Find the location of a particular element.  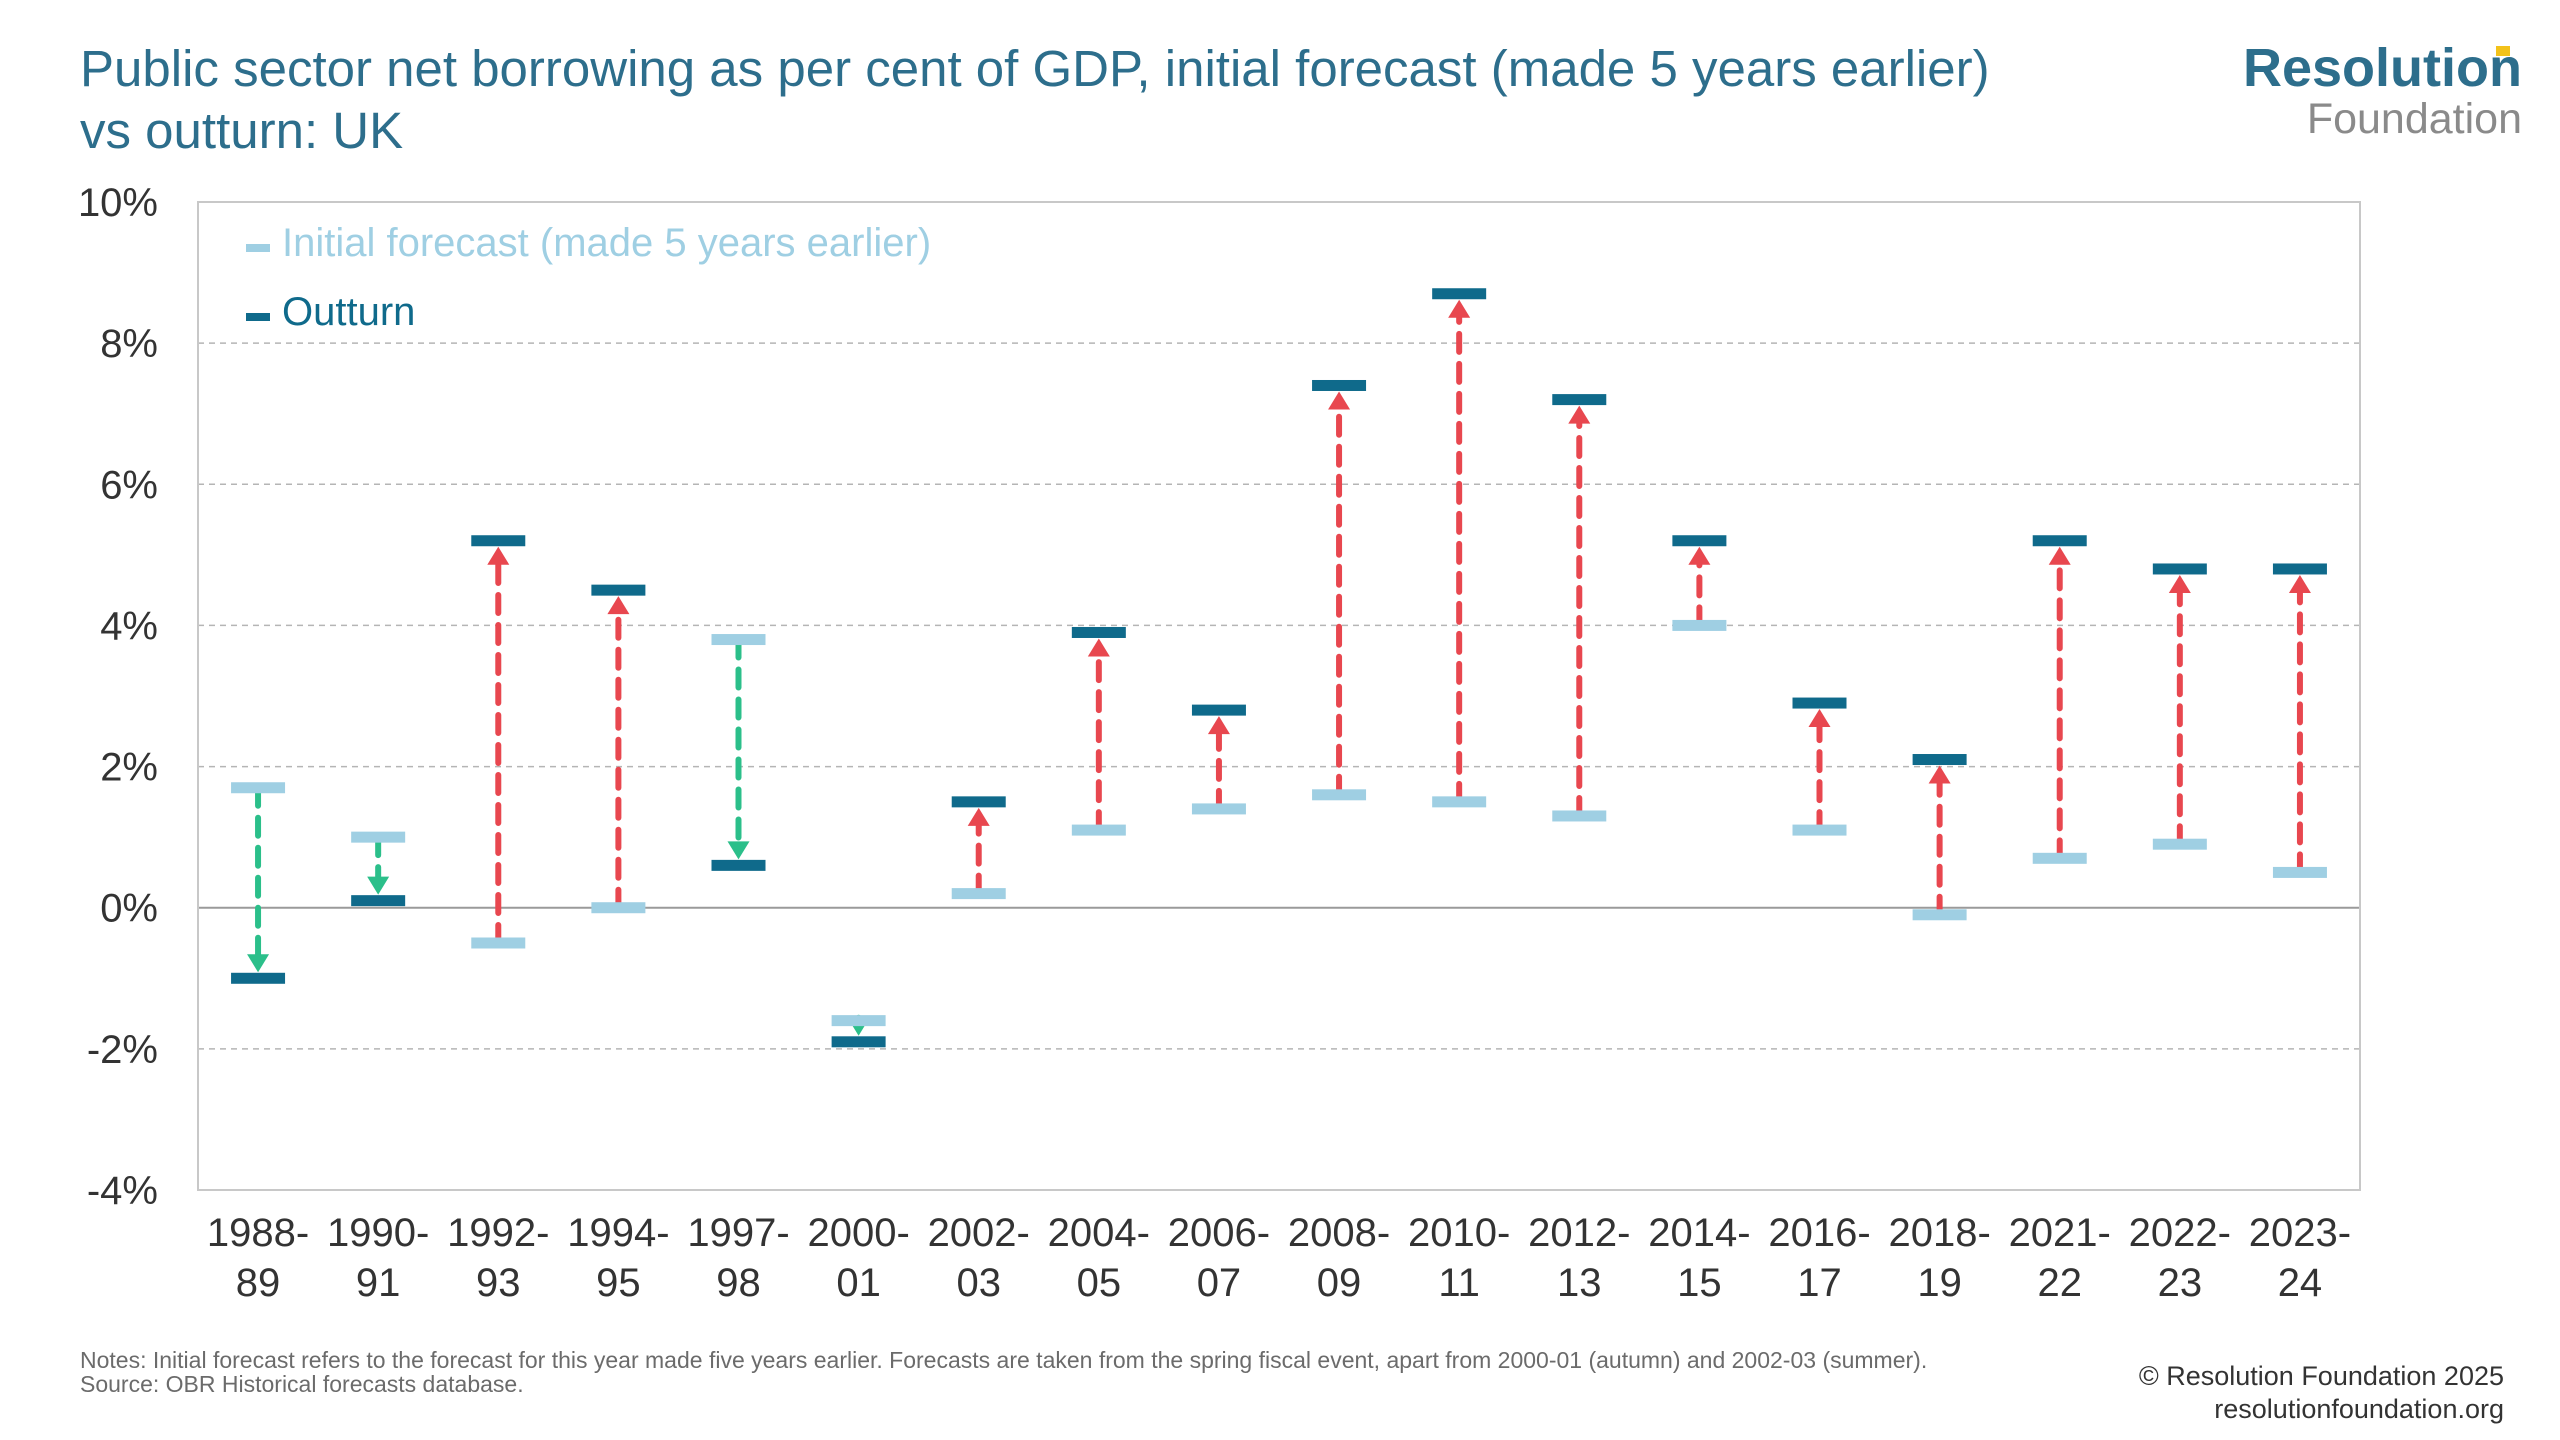

x-tick-label-line1: 2018- is located at coordinates (1939, 1233).